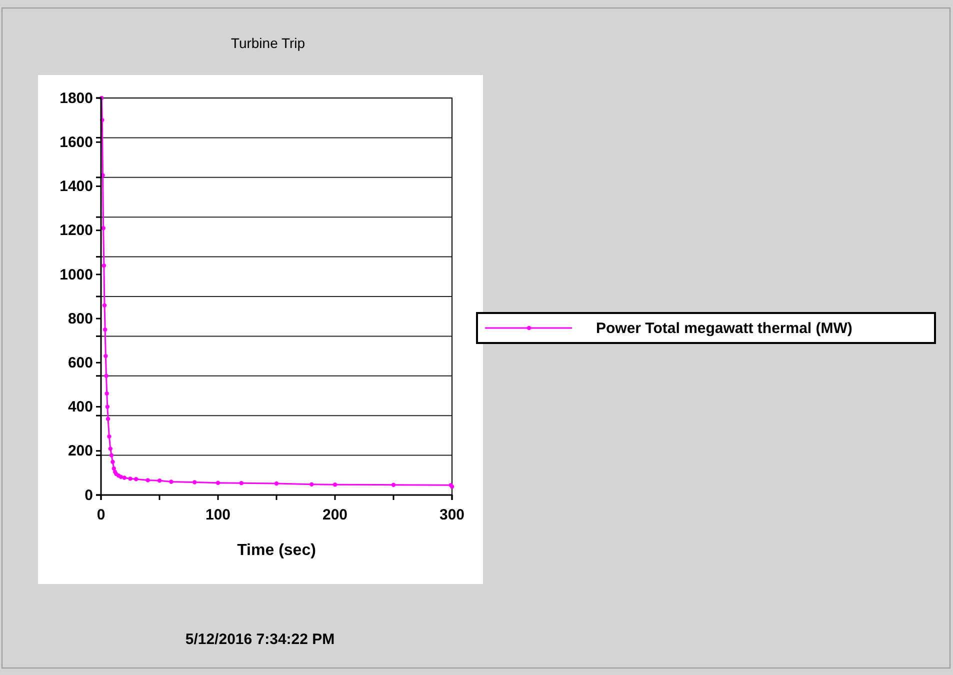 This screenshot has width=953, height=675. Describe the element at coordinates (76, 231) in the screenshot. I see `y-tick-label: 1200` at that location.